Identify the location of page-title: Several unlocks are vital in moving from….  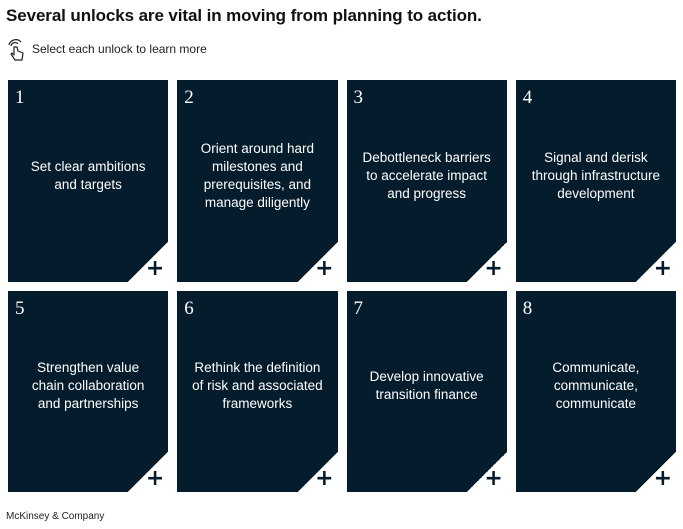
(244, 15).